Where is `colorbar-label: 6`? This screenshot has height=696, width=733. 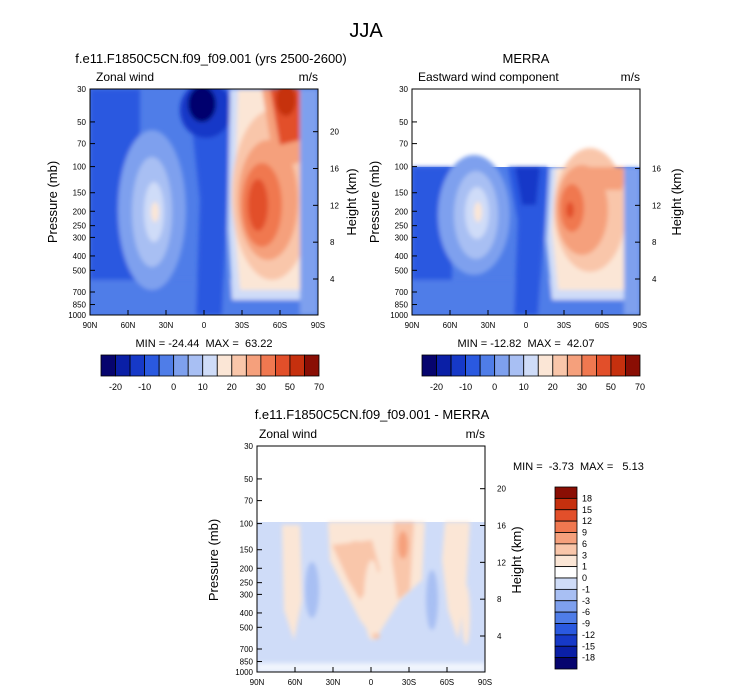 colorbar-label: 6 is located at coordinates (584, 544).